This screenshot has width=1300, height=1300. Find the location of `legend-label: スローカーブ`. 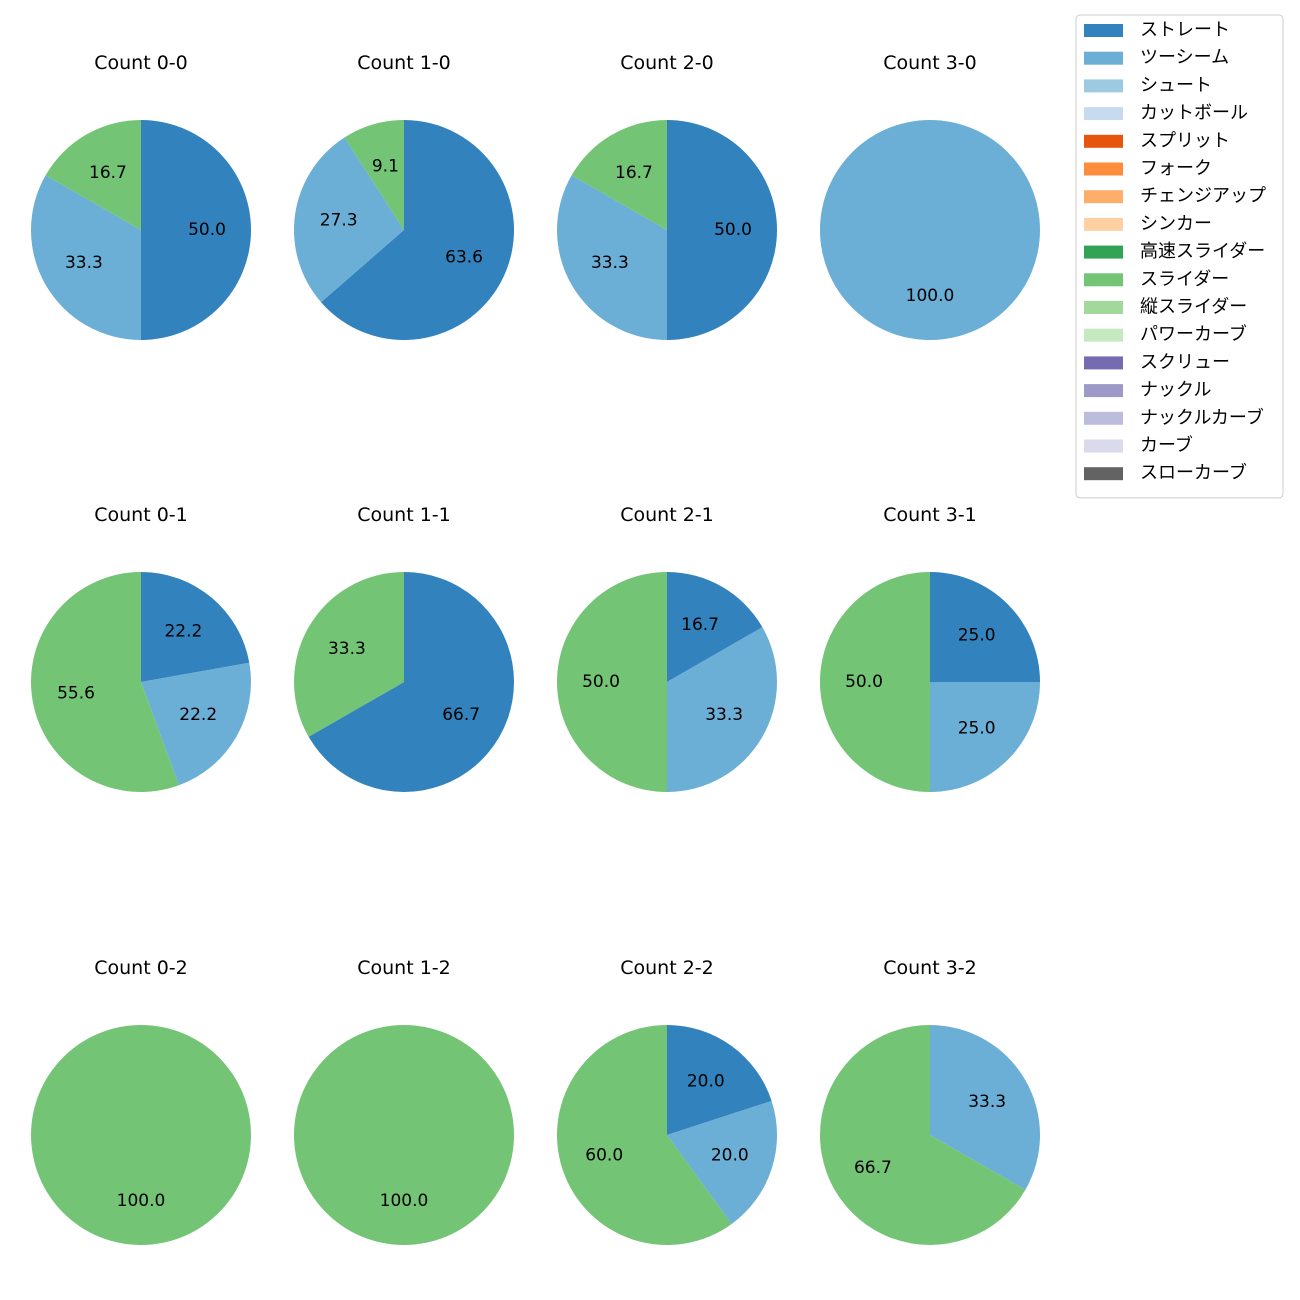

legend-label: スローカーブ is located at coordinates (1193, 473).